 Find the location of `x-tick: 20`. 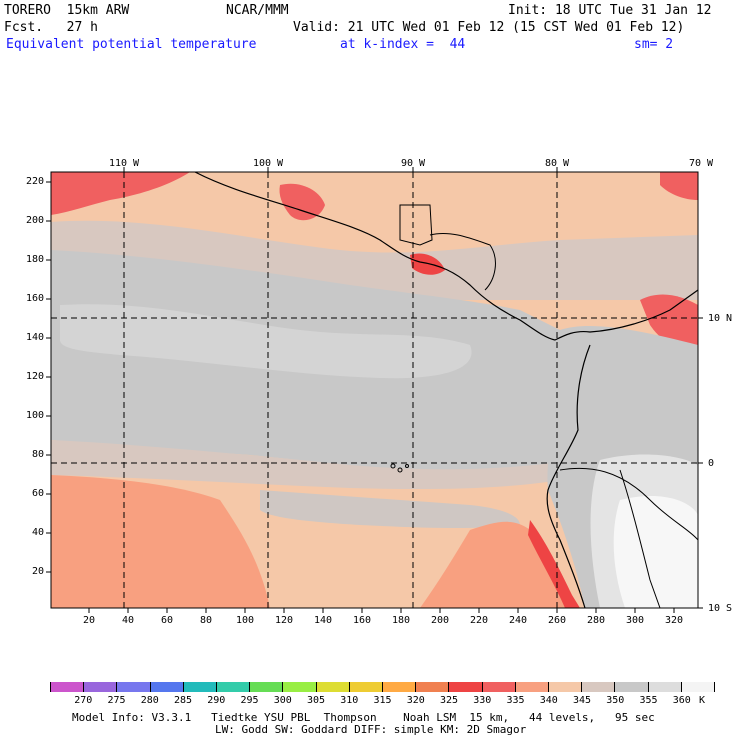

x-tick: 20 is located at coordinates (89, 620).